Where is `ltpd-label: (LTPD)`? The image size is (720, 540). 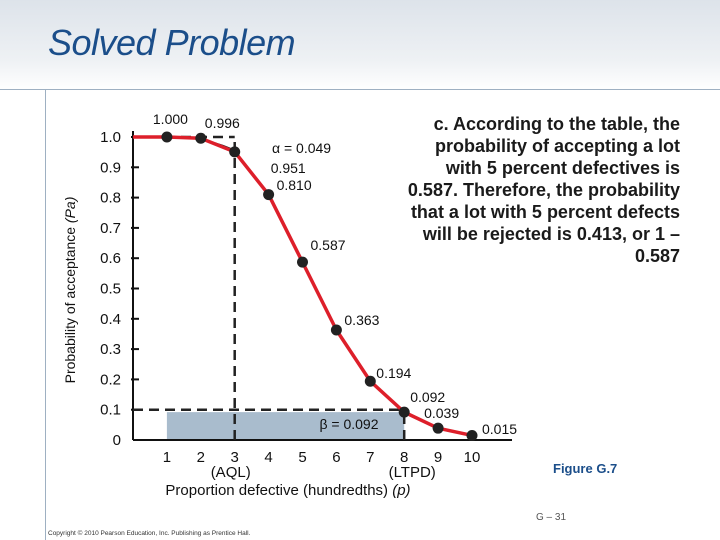 ltpd-label: (LTPD) is located at coordinates (412, 472).